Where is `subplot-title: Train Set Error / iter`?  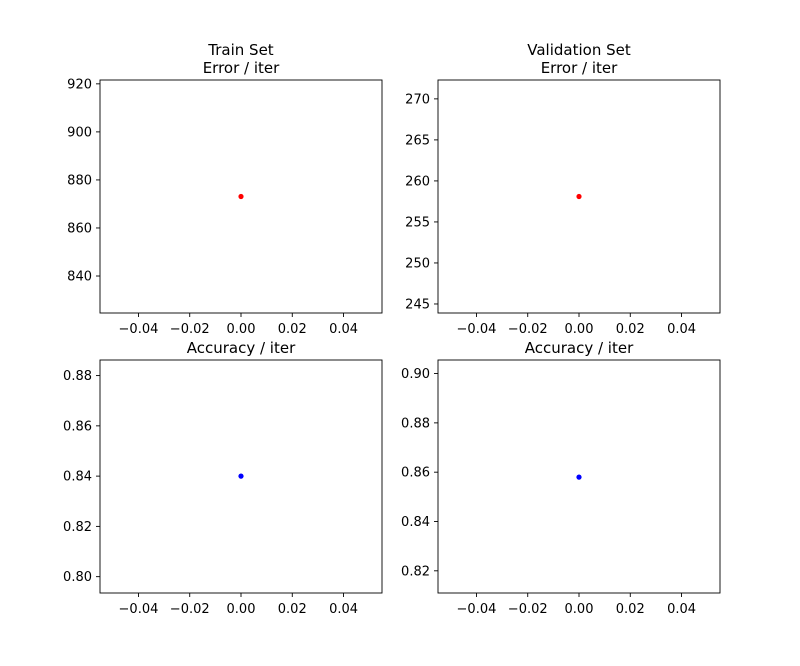 subplot-title: Train Set Error / iter is located at coordinates (241, 59).